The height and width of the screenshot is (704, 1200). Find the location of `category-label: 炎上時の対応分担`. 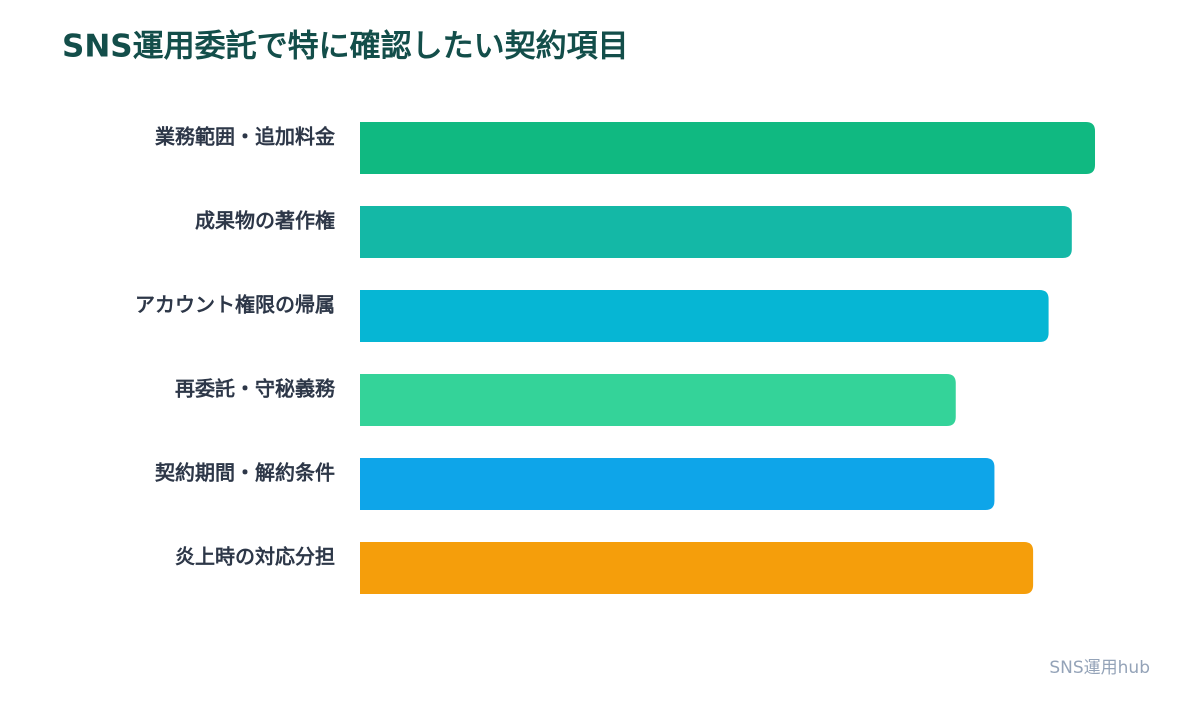

category-label: 炎上時の対応分担 is located at coordinates (255, 557).